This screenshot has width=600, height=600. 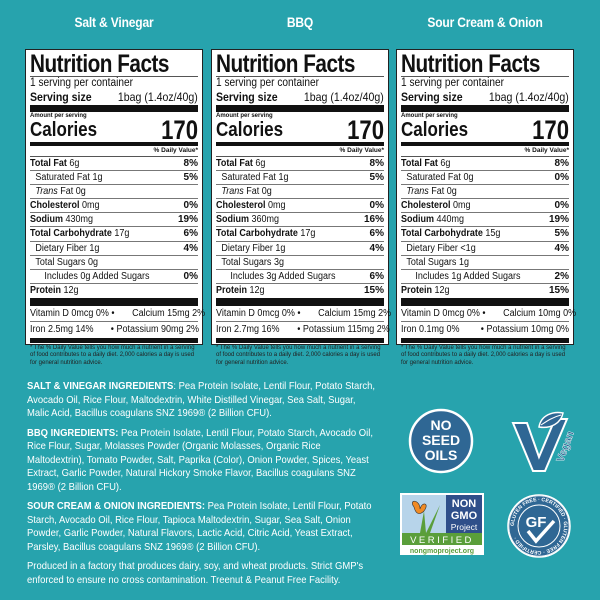 I want to click on nutrient-row: Total Carbohydrate 15g 5%, so click(x=485, y=234).